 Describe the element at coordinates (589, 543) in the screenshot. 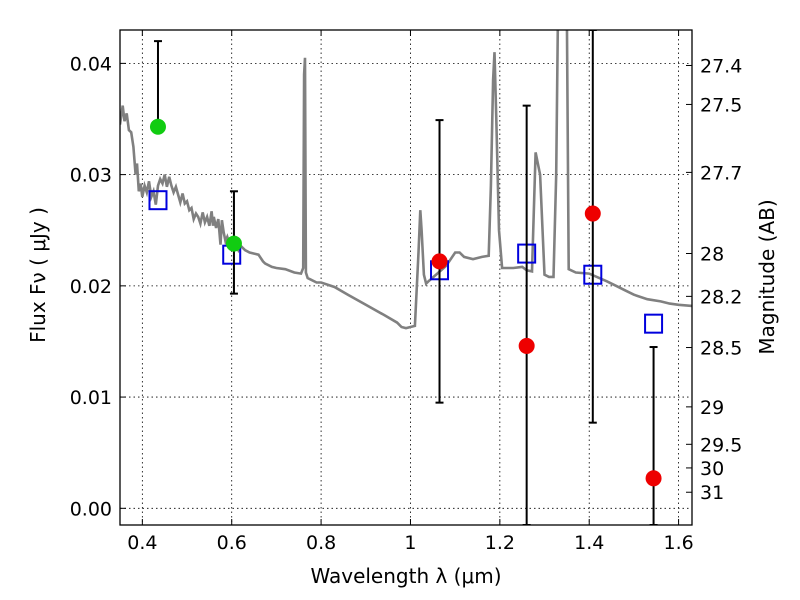

I see `x-tick-label: 1.4` at that location.